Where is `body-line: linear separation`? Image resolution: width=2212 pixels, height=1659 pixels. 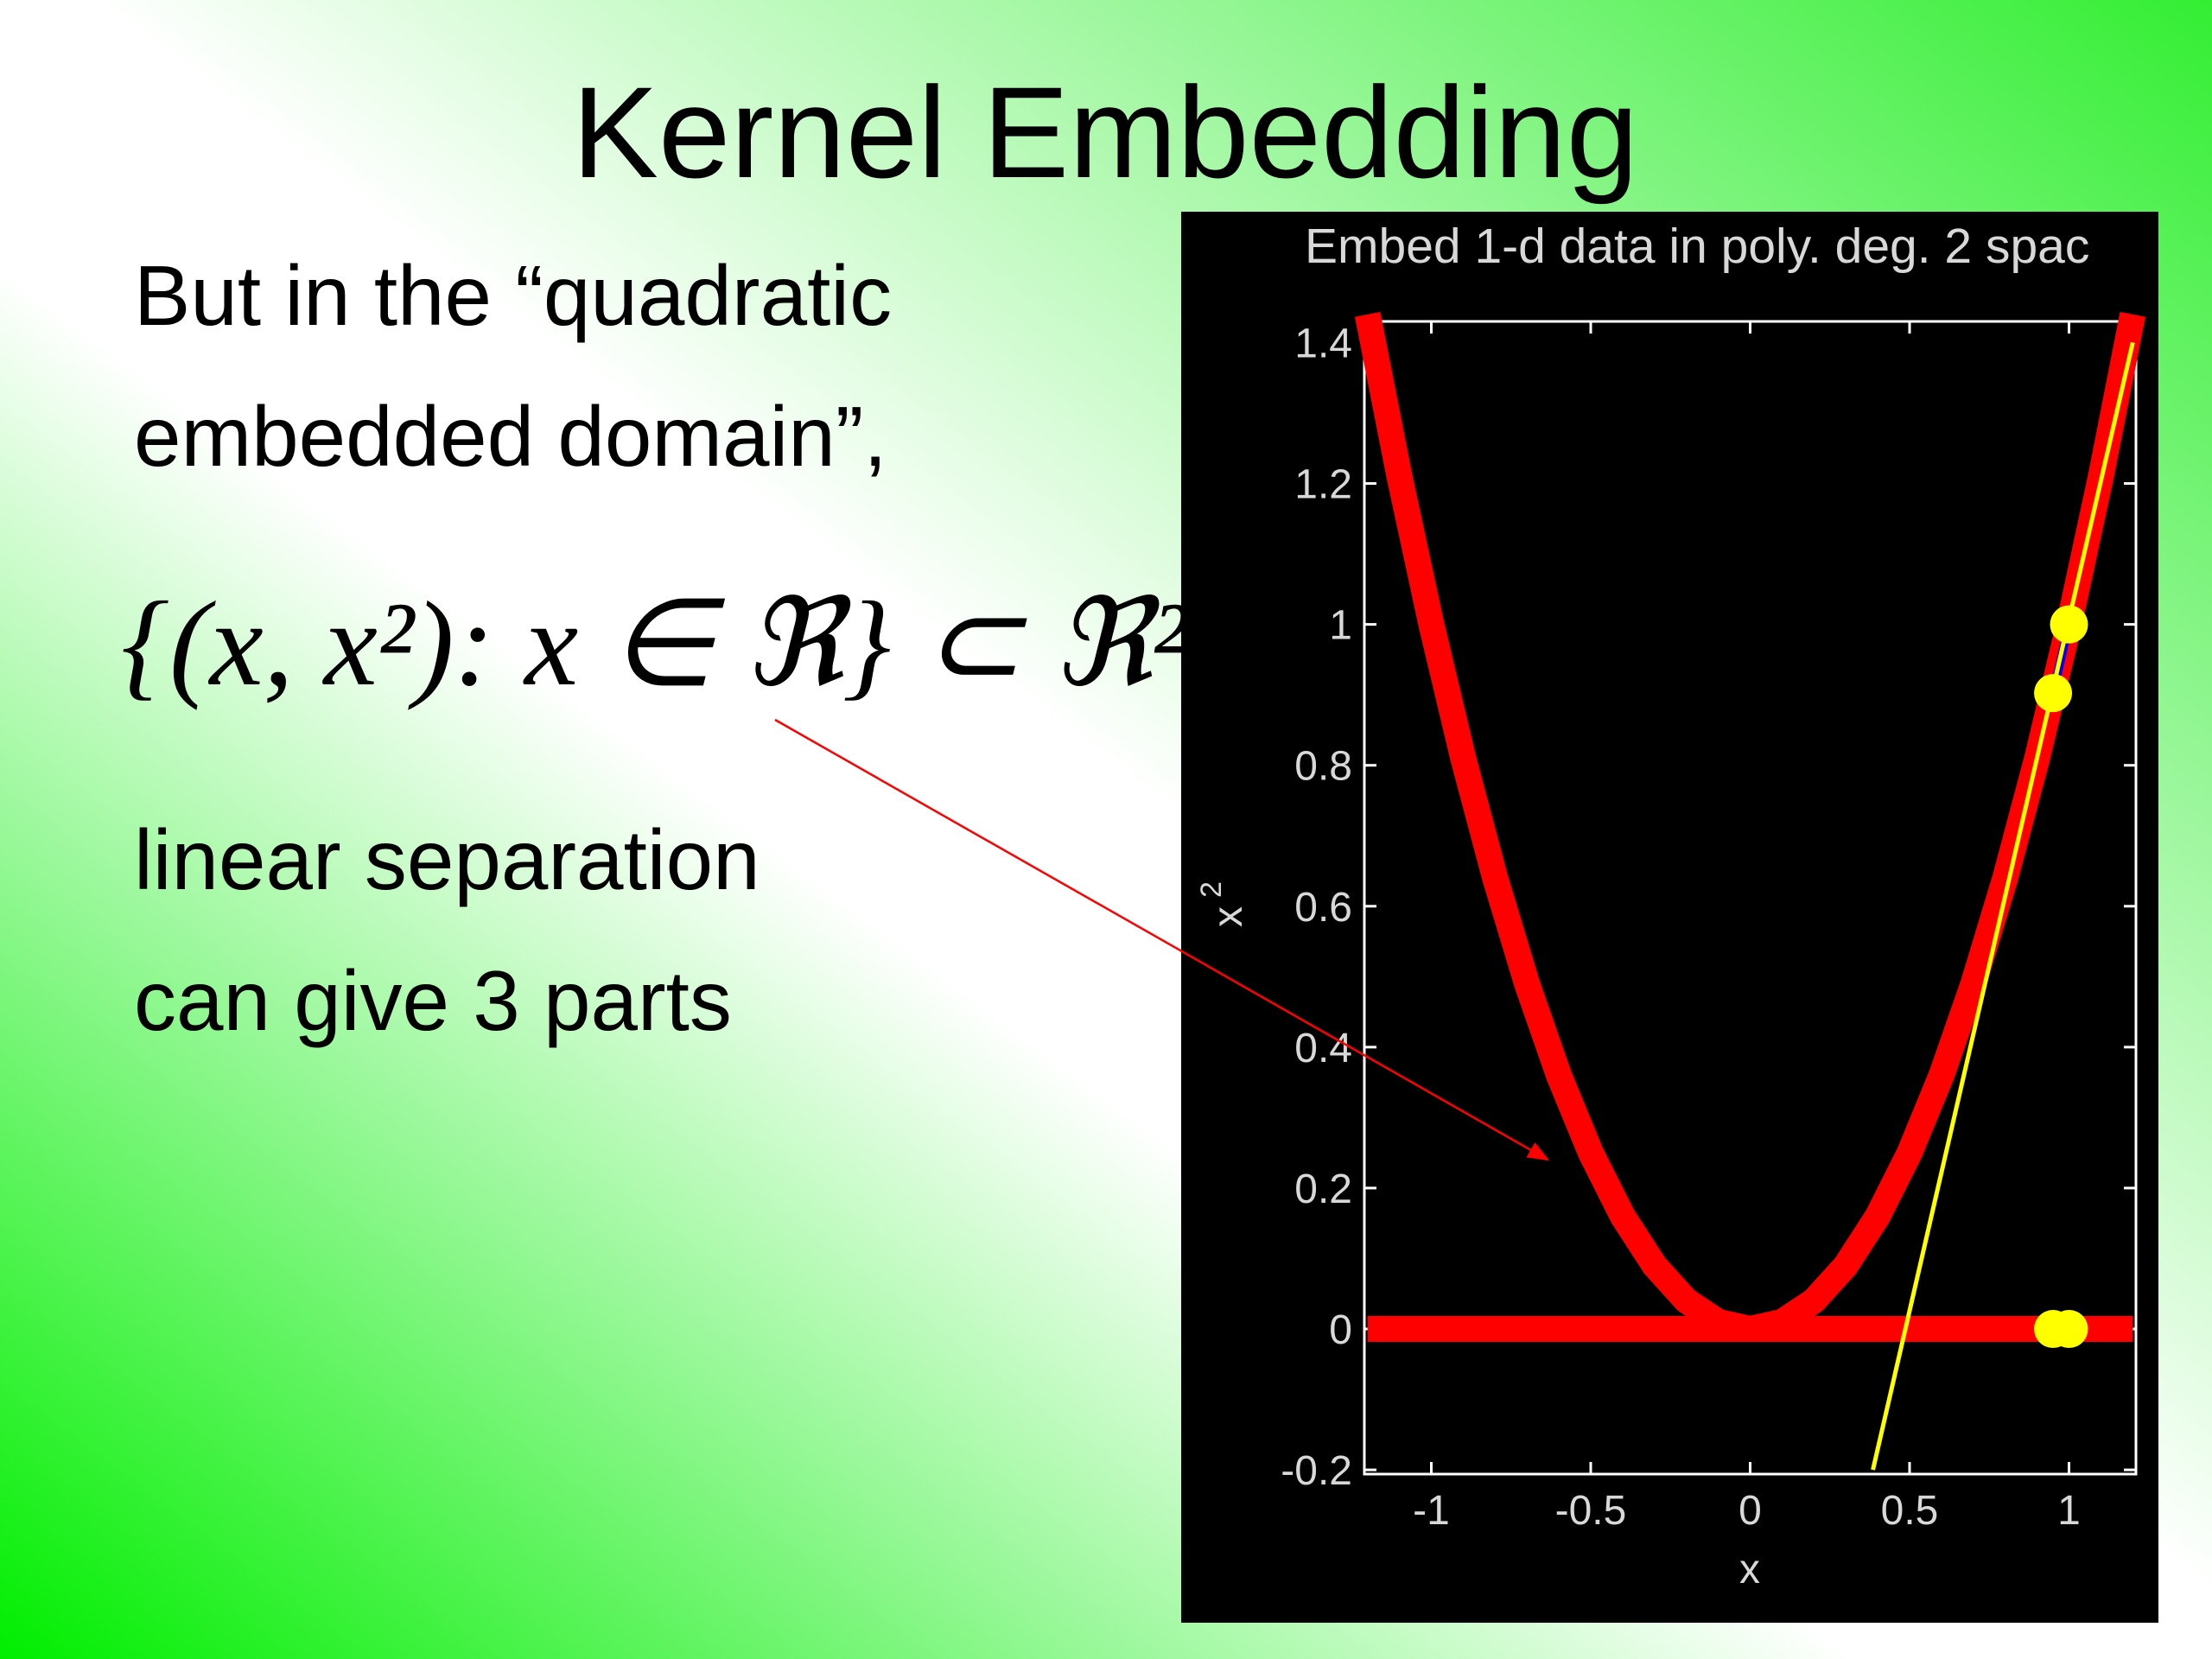 body-line: linear separation is located at coordinates (447, 859).